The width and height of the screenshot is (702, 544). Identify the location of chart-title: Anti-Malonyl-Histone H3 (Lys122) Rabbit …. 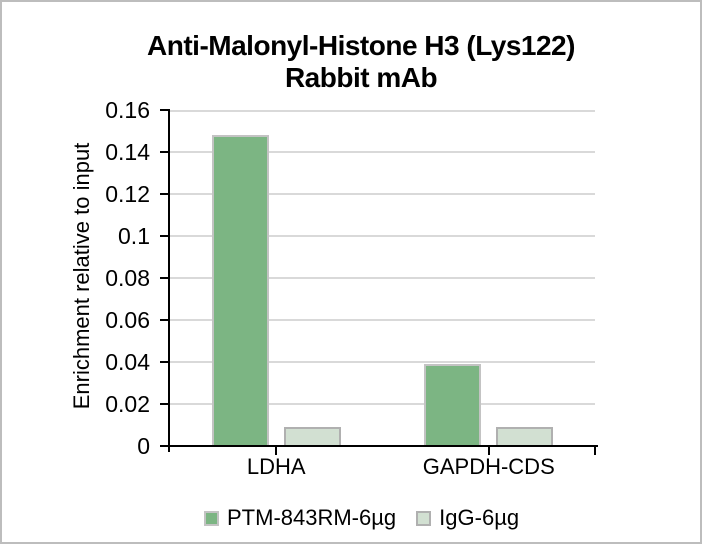
(361, 62).